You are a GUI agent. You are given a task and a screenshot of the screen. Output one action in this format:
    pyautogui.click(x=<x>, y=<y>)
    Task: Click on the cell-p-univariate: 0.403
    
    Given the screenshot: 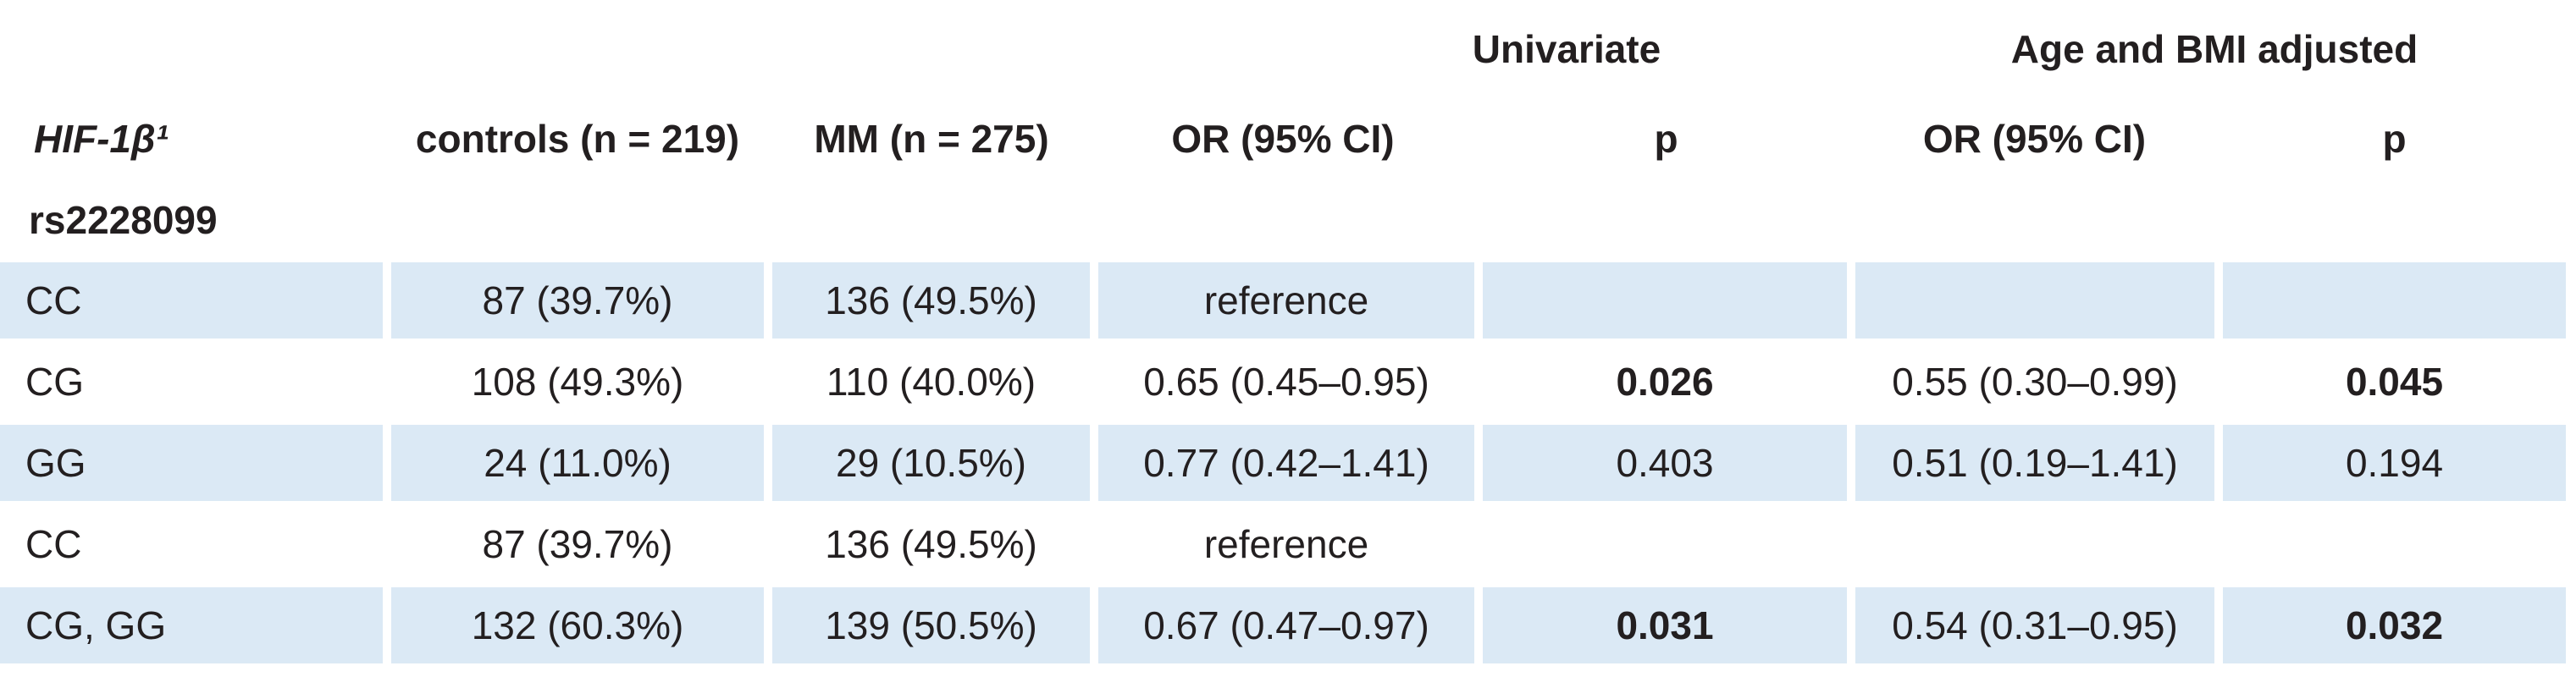 What is the action you would take?
    pyautogui.click(x=1665, y=463)
    